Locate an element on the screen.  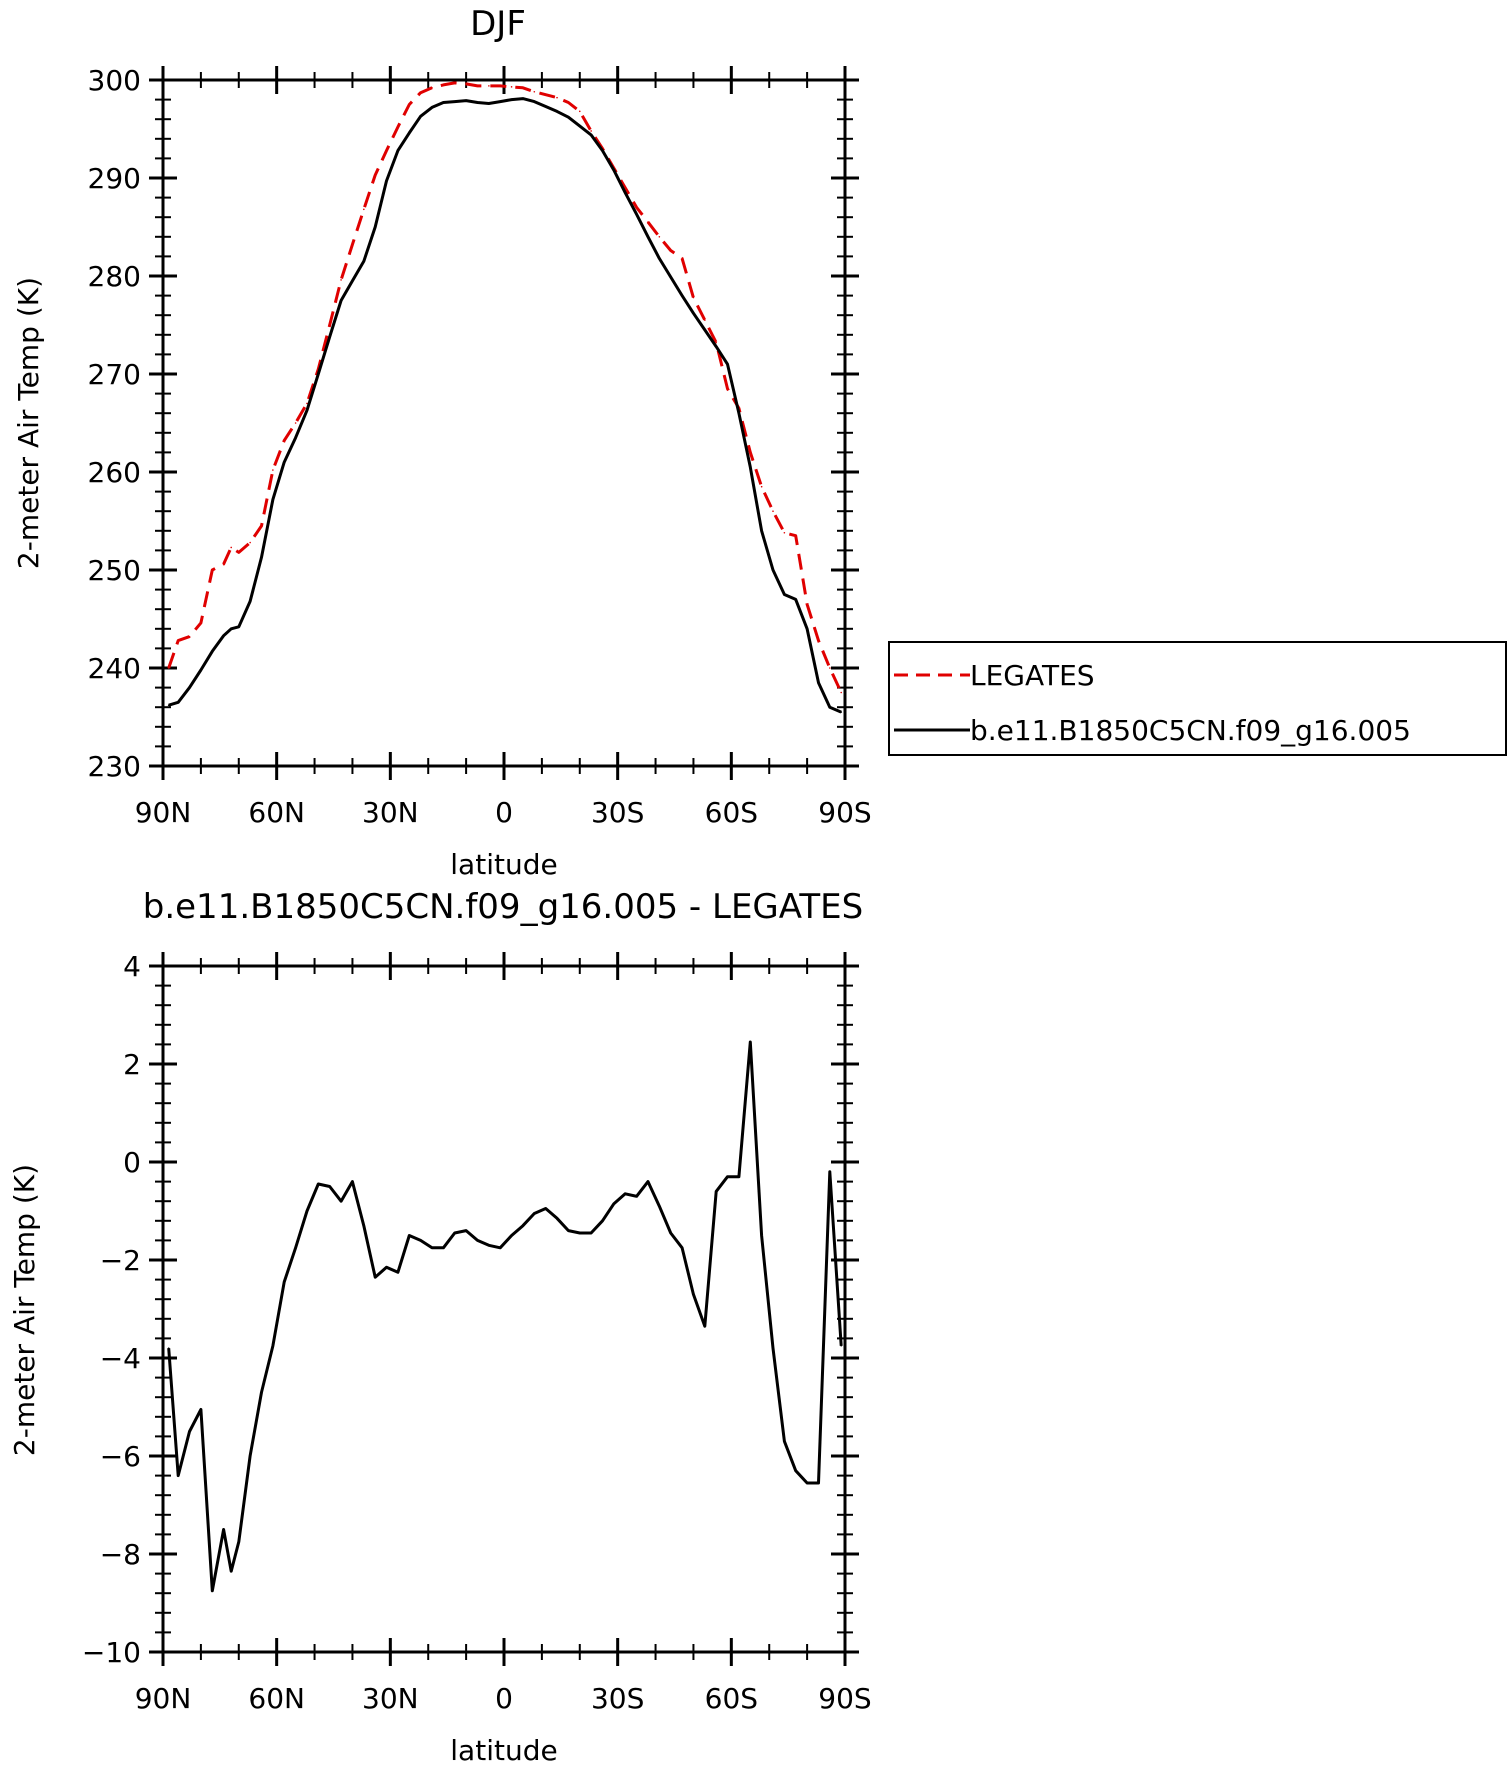
bottom-y-tick-label: −2 is located at coordinates (120, 1260).